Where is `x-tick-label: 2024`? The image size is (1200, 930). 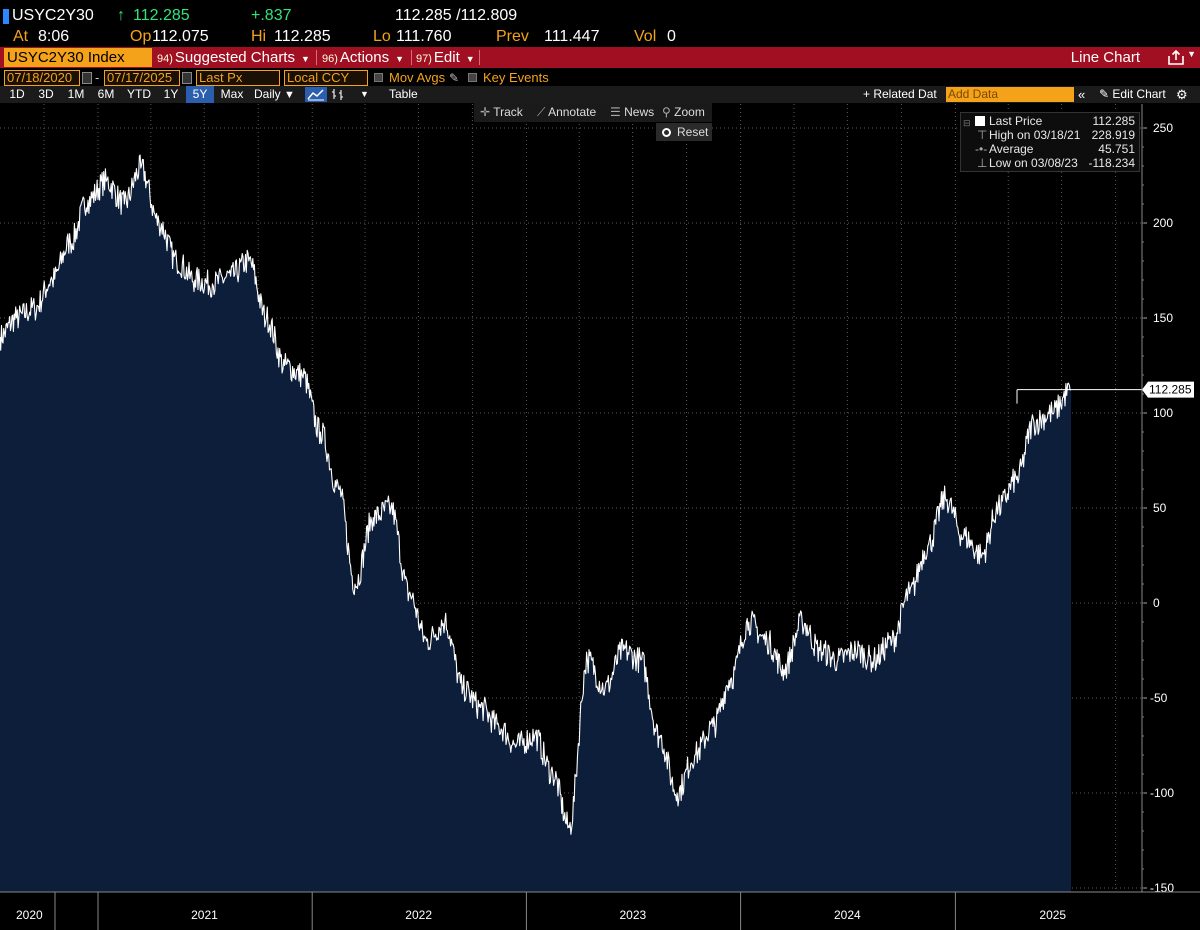 x-tick-label: 2024 is located at coordinates (847, 915).